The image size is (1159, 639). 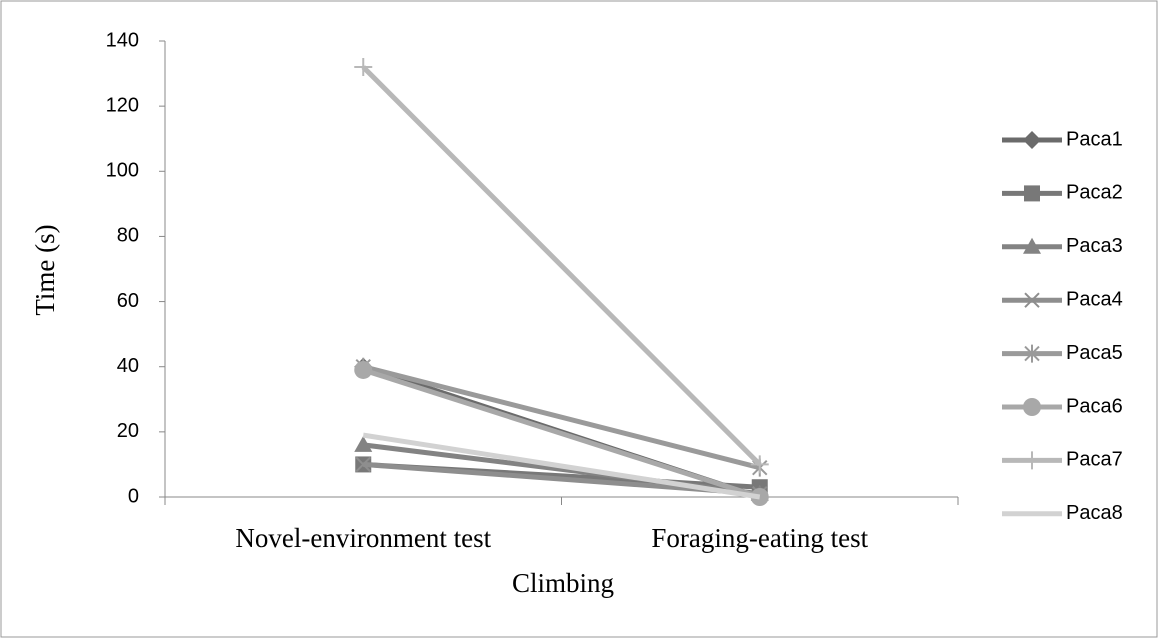 What do you see at coordinates (1094, 299) in the screenshot?
I see `legend-label: Paca4` at bounding box center [1094, 299].